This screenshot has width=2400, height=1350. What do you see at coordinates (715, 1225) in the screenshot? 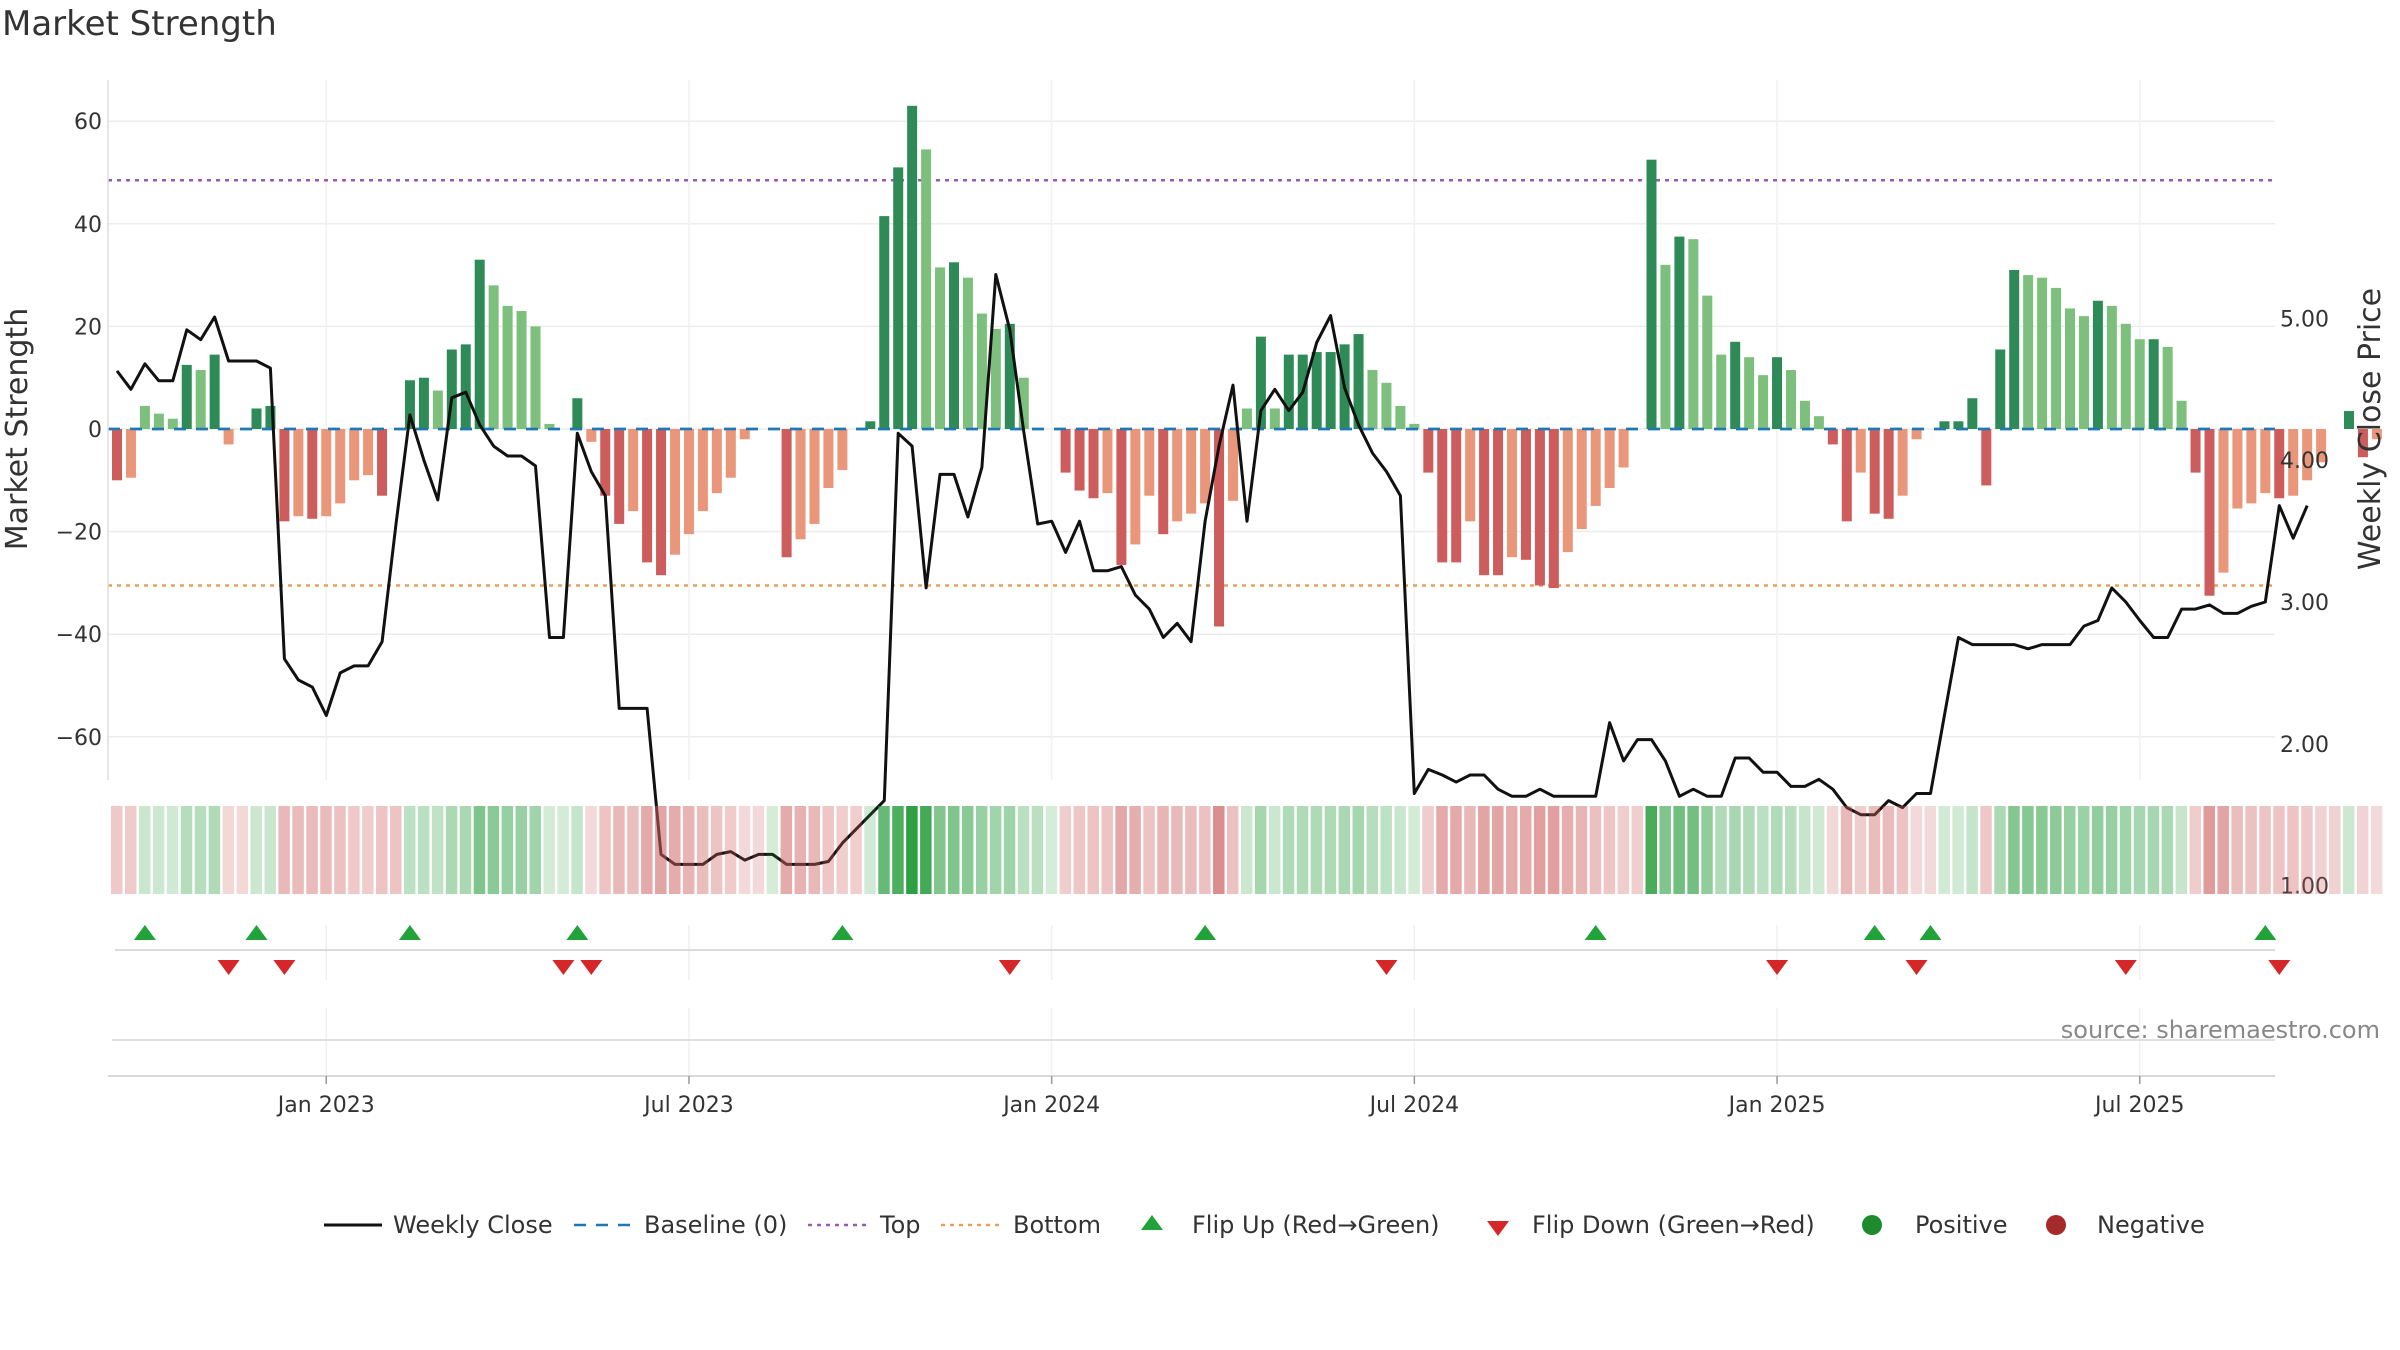
I see `legend-label: Baseline (0)` at bounding box center [715, 1225].